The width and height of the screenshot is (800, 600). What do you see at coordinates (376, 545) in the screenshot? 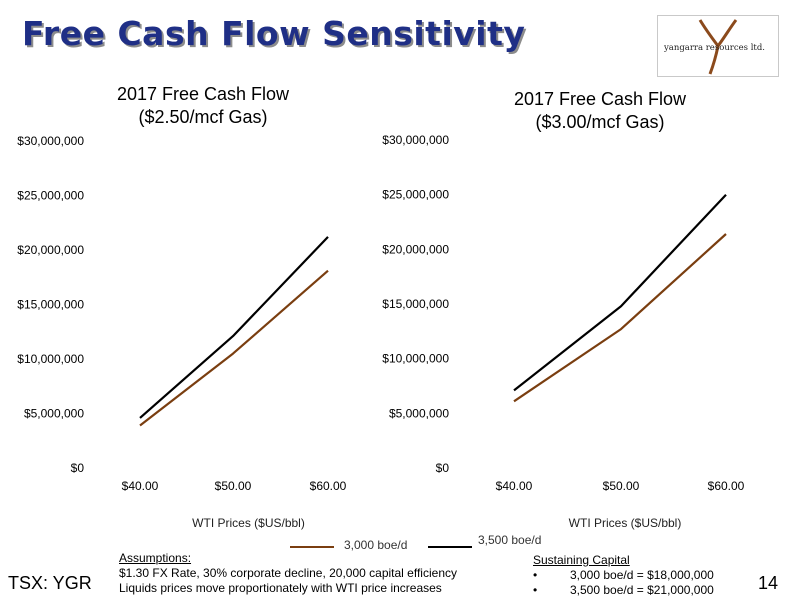
I see `legend-label-3000: 3,000 boe/d` at bounding box center [376, 545].